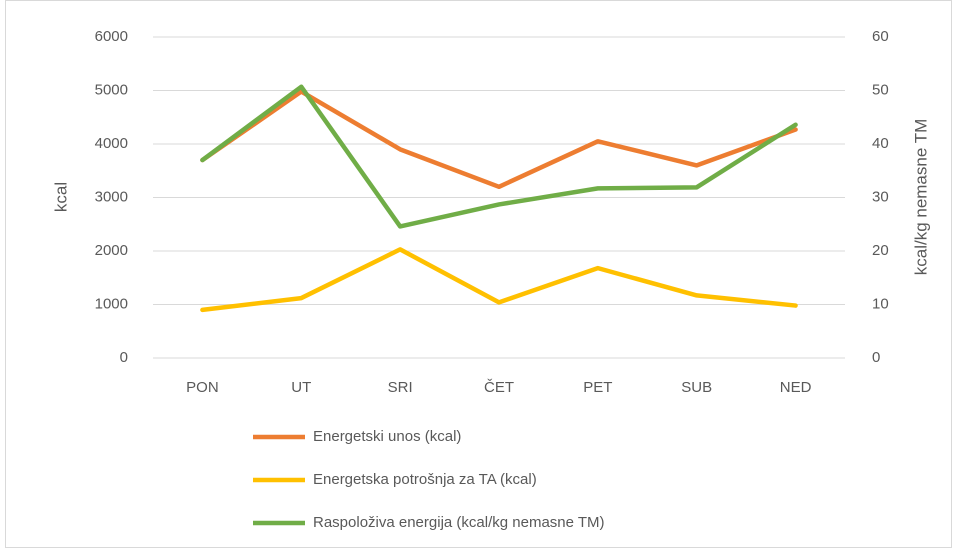 The height and width of the screenshot is (548, 957). Describe the element at coordinates (880, 250) in the screenshot. I see `y2-tick-label: 20` at that location.